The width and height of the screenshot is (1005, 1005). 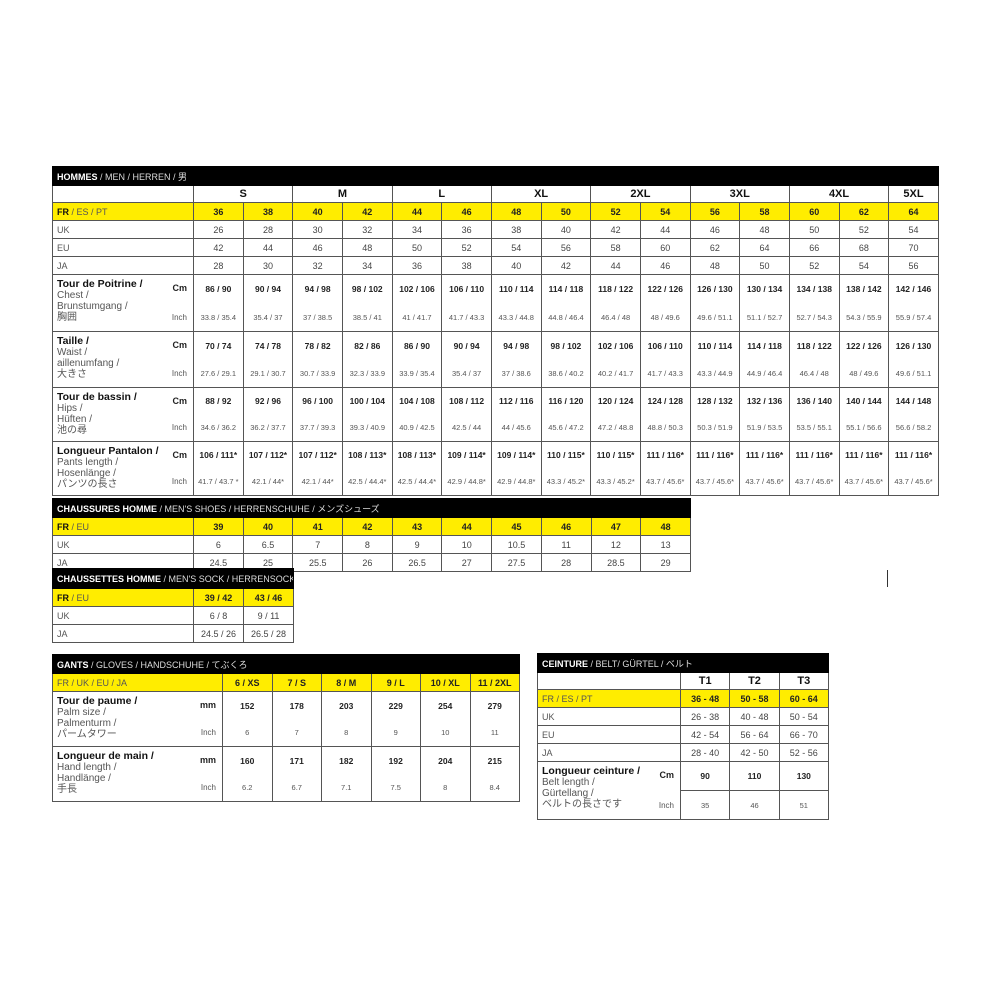 I want to click on size-cell: 40, so click(x=317, y=211).